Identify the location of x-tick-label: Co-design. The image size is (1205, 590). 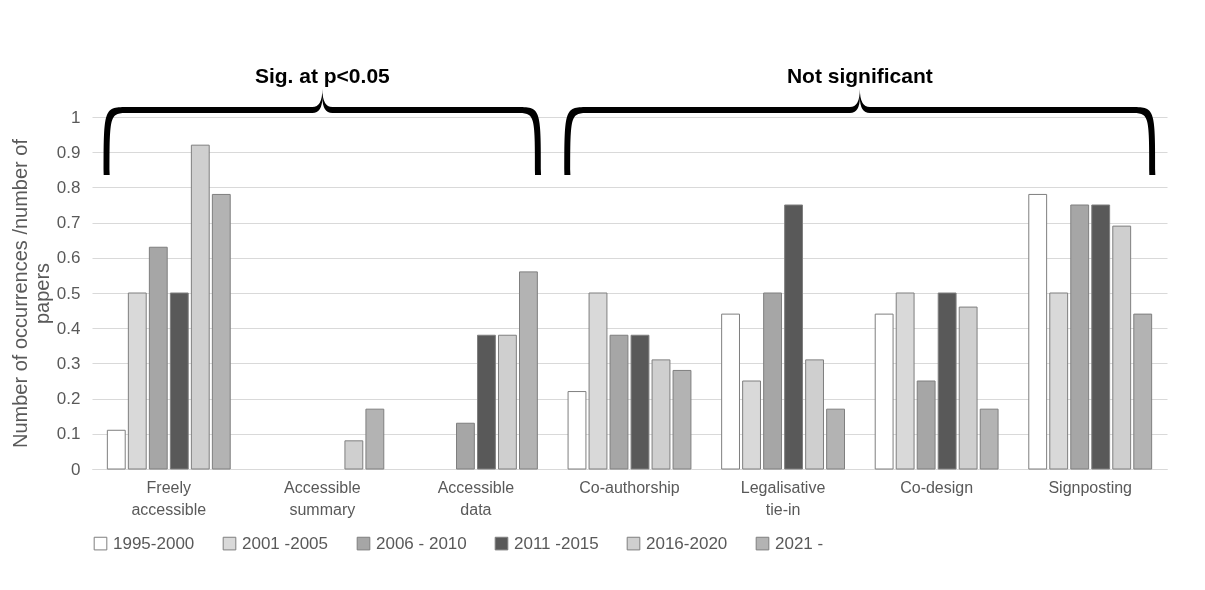
(937, 487).